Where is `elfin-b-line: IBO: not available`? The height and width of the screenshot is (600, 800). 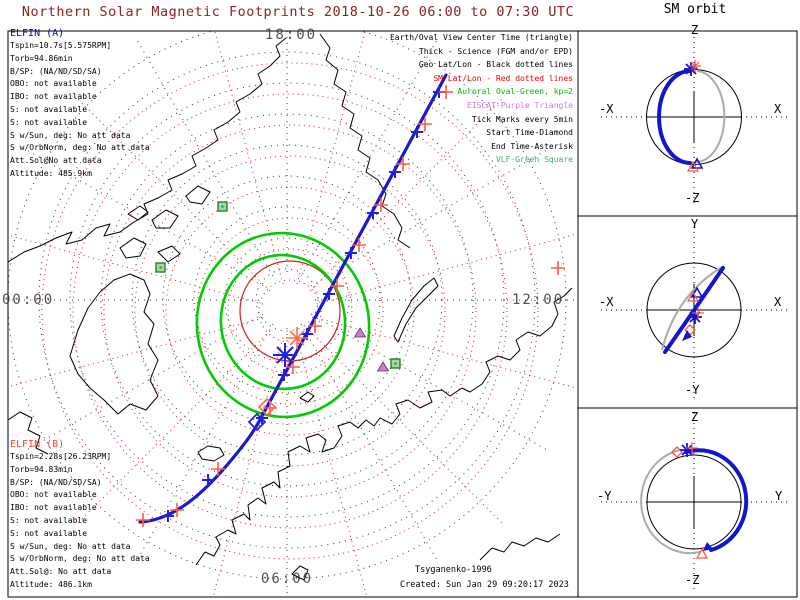
elfin-b-line: IBO: not available is located at coordinates (53, 508).